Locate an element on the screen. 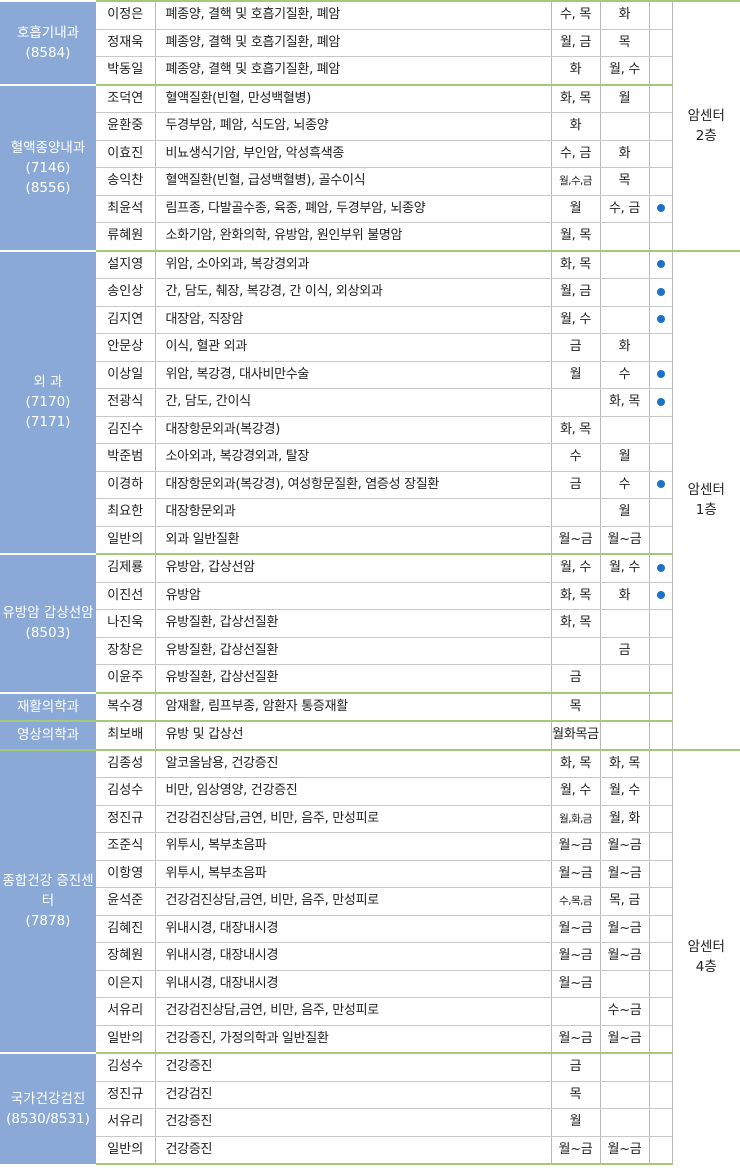  table-row: 정진규 건강검진상담,금연, 비만, 음주, 만성피로 월,화,금 월, 화 is located at coordinates (370, 819).